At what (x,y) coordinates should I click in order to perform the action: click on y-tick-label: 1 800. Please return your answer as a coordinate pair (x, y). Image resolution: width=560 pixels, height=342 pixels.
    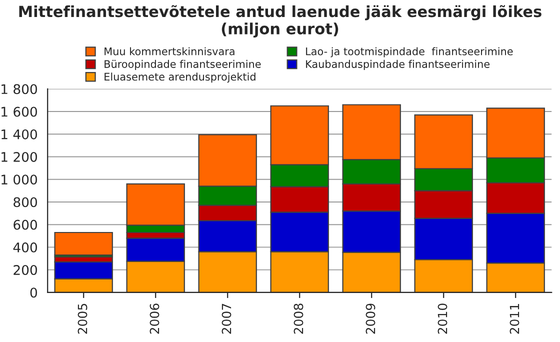
    Looking at the image, I should click on (19, 89).